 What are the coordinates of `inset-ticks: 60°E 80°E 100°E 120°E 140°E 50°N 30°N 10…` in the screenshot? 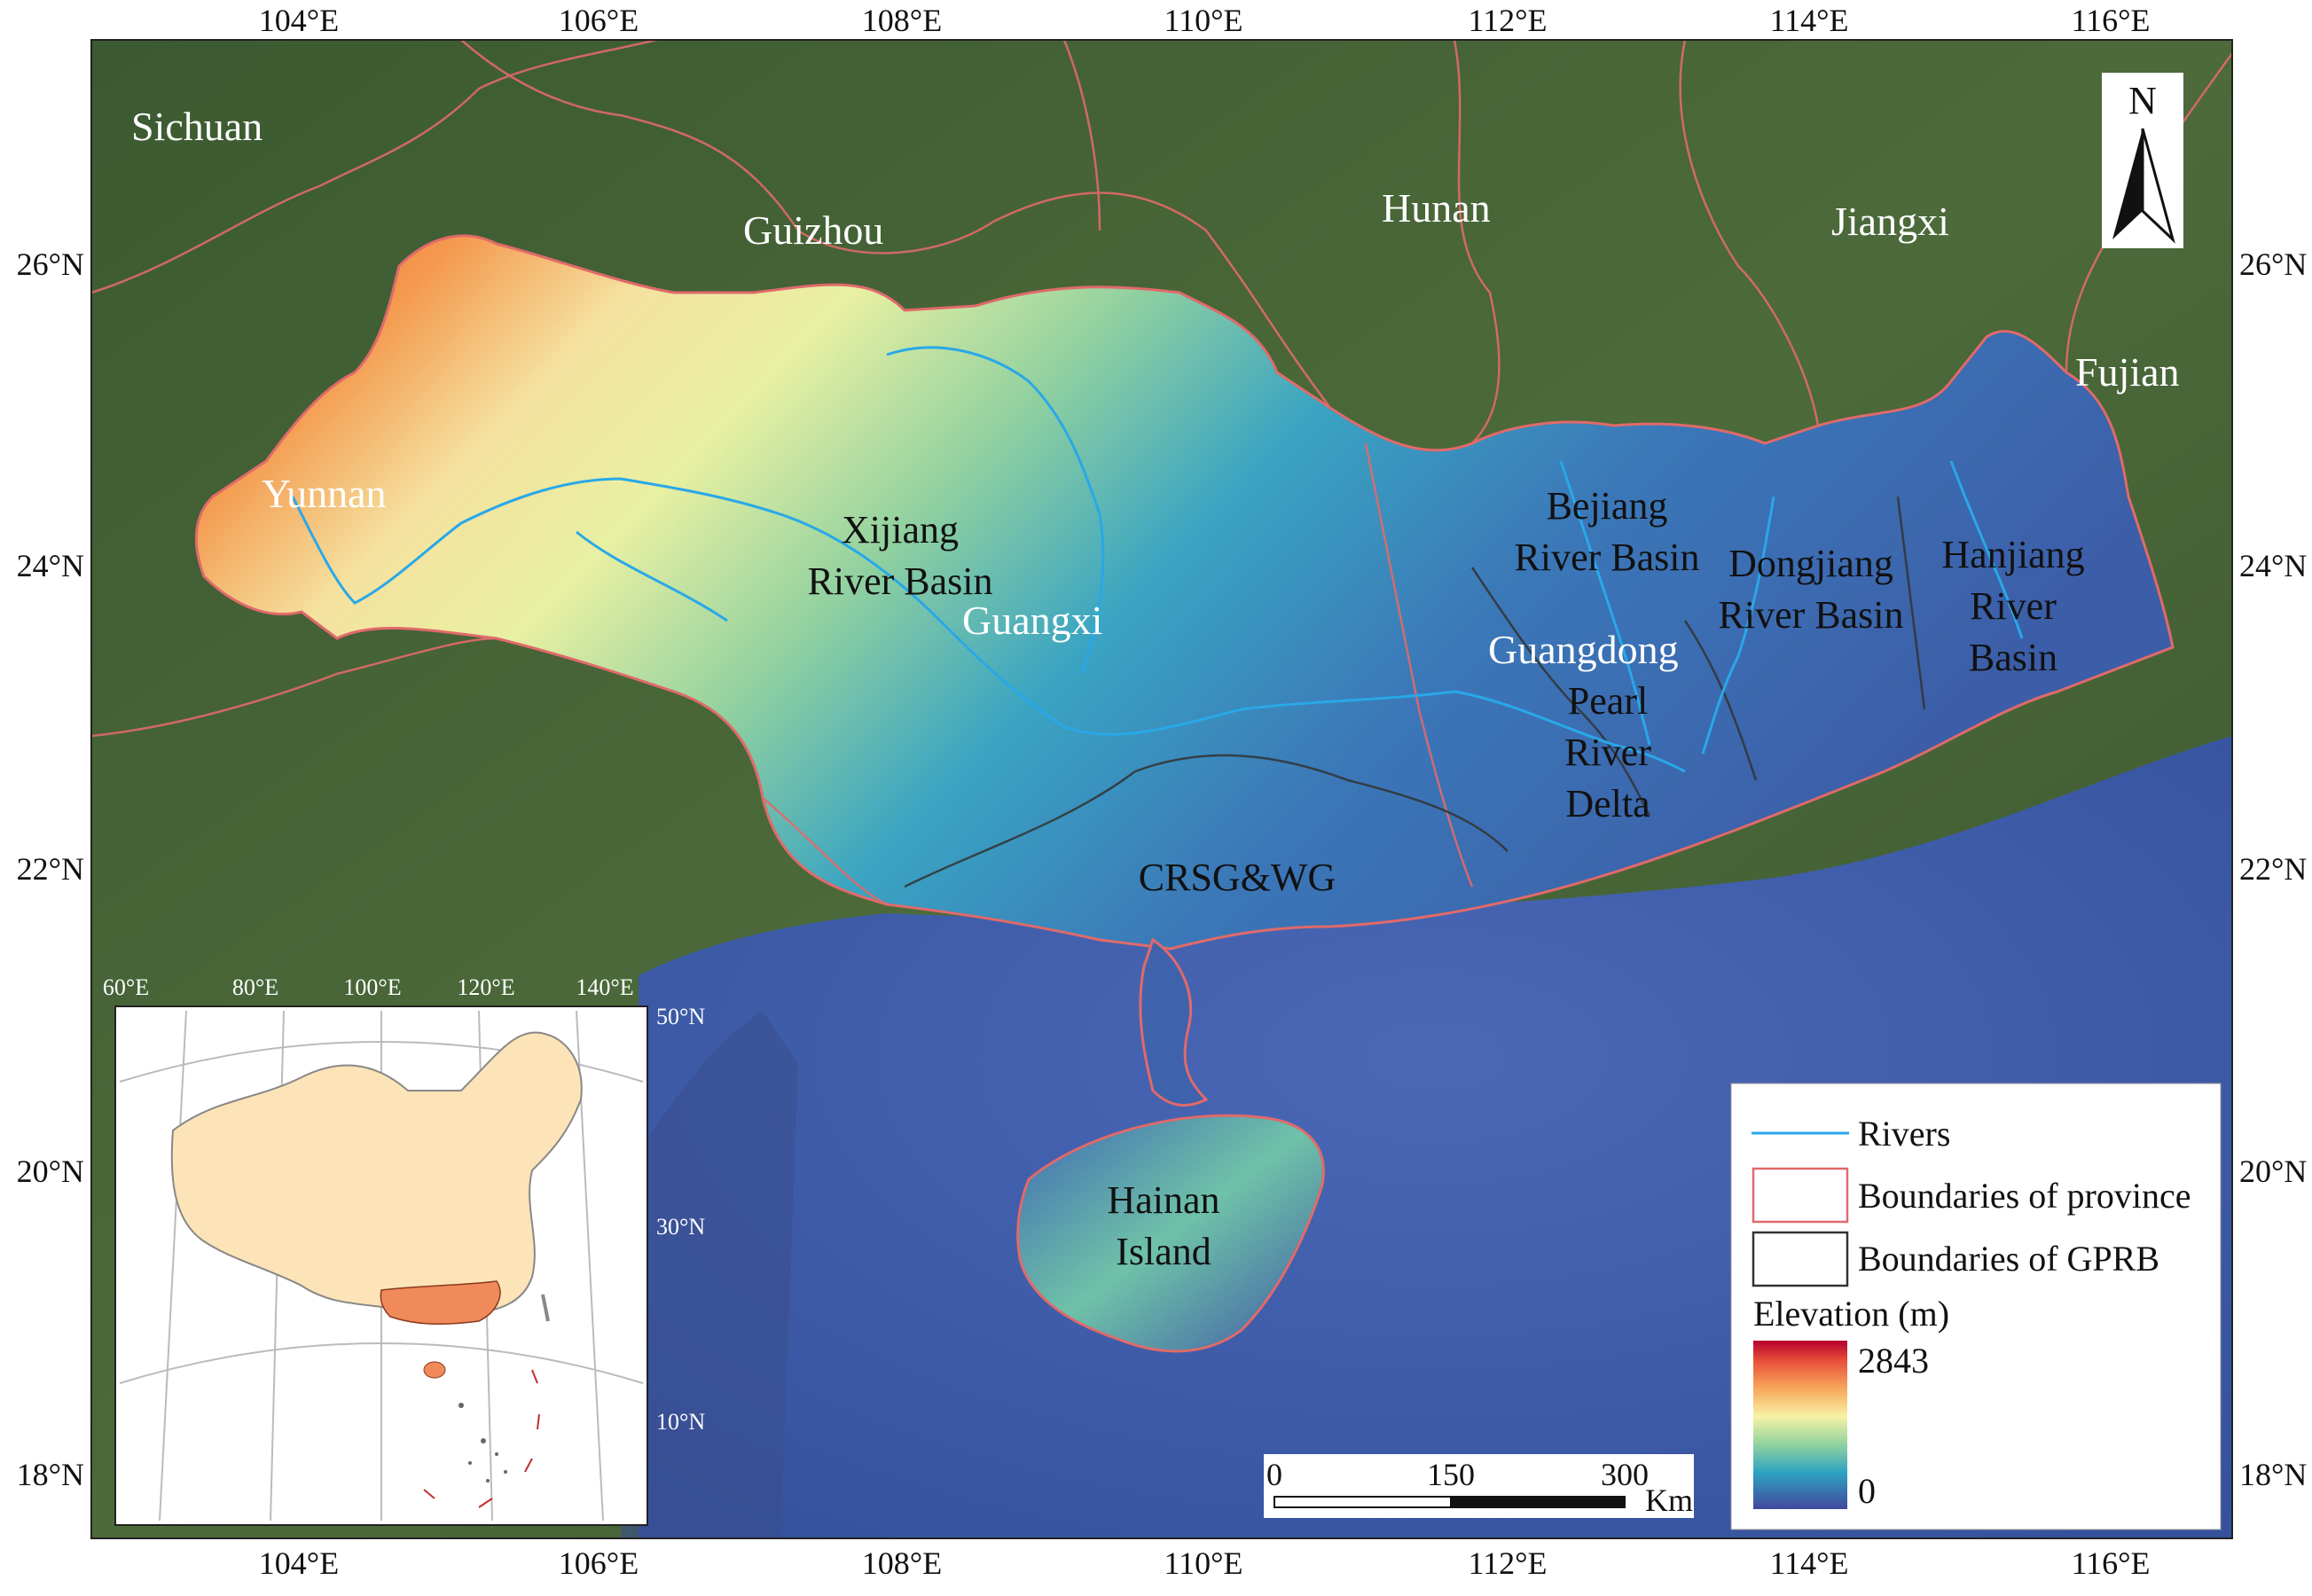 It's located at (404, 1205).